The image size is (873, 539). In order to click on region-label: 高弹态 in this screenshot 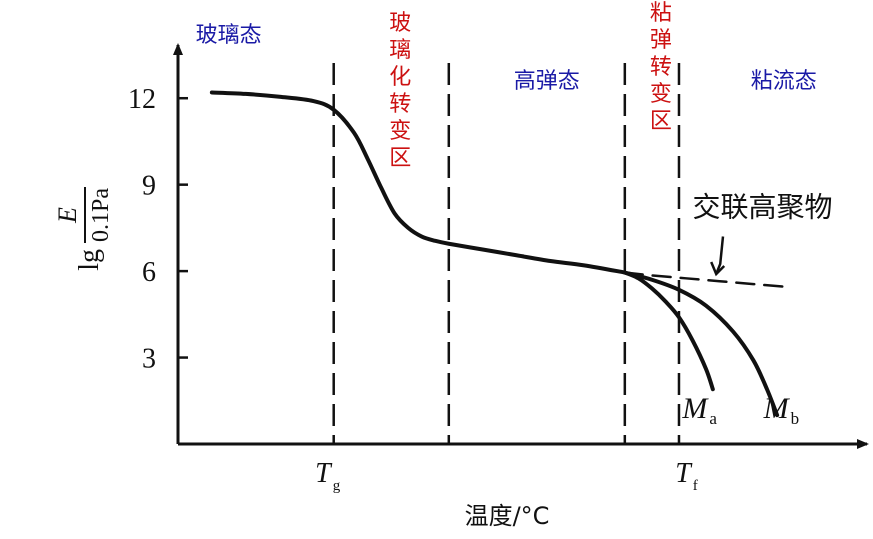, I will do `click(547, 81)`.